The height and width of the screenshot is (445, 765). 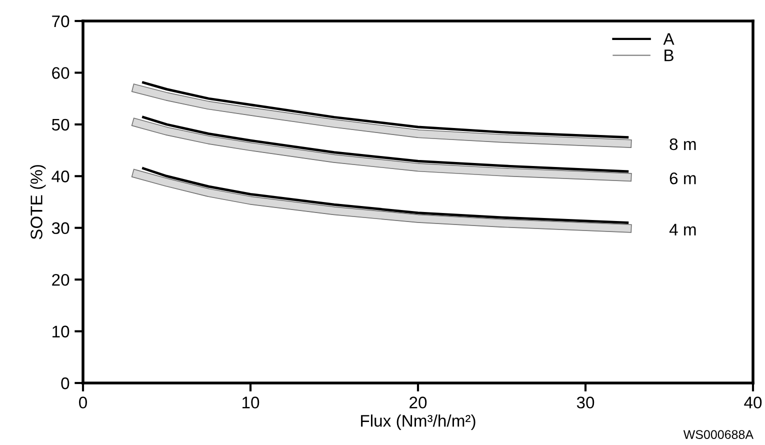 I want to click on x-axis-title: Flux (Nm³/h/m²), so click(x=418, y=422).